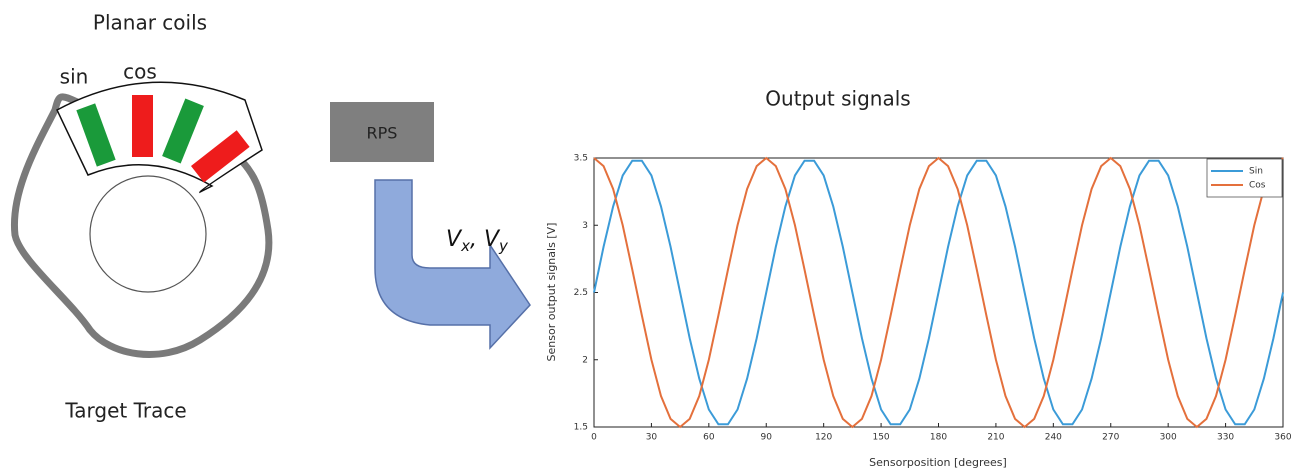  I want to click on x-tick-label: 360, so click(1282, 438).